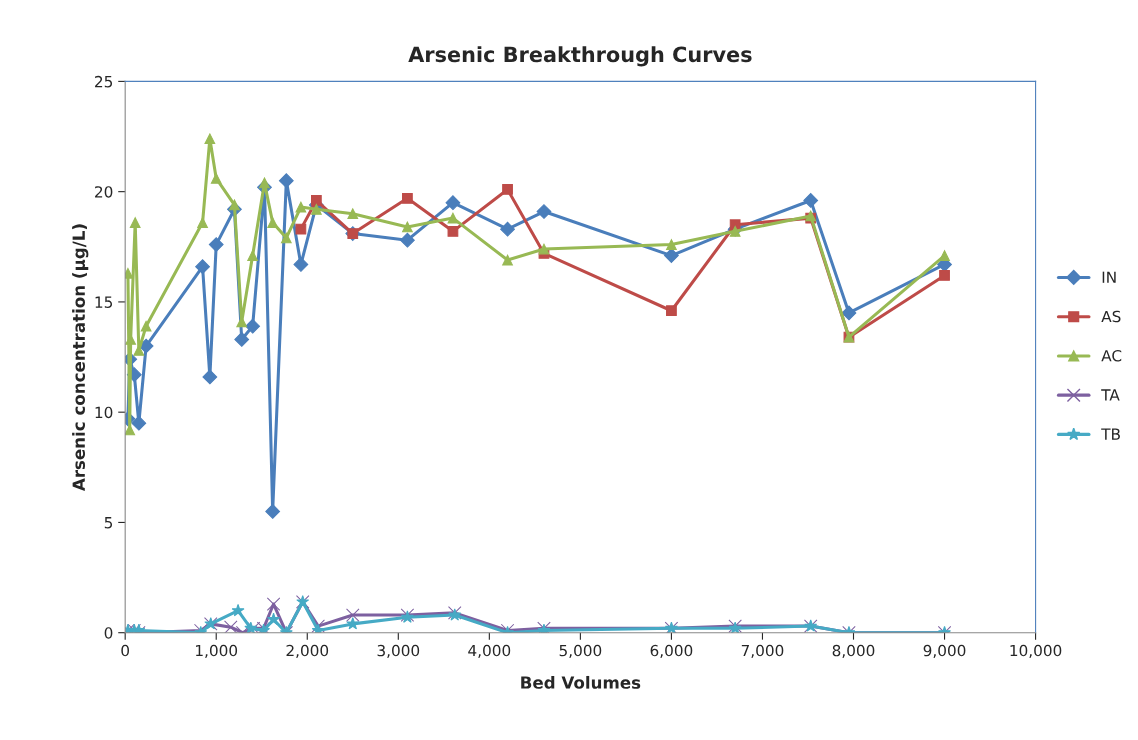  What do you see at coordinates (104, 412) in the screenshot?
I see `y-tick-label: 10` at bounding box center [104, 412].